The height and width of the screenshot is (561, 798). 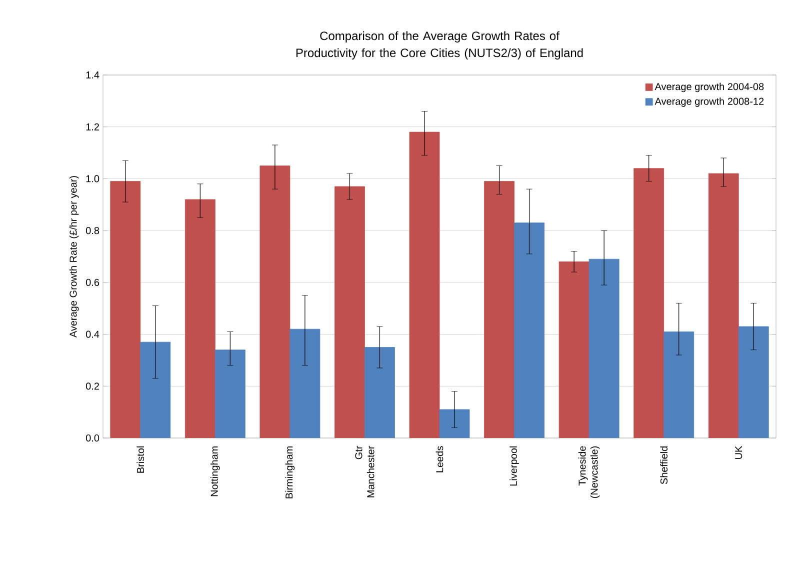 I want to click on y-axis-title: Average Growth Rate (£/hr per year), so click(x=74, y=257).